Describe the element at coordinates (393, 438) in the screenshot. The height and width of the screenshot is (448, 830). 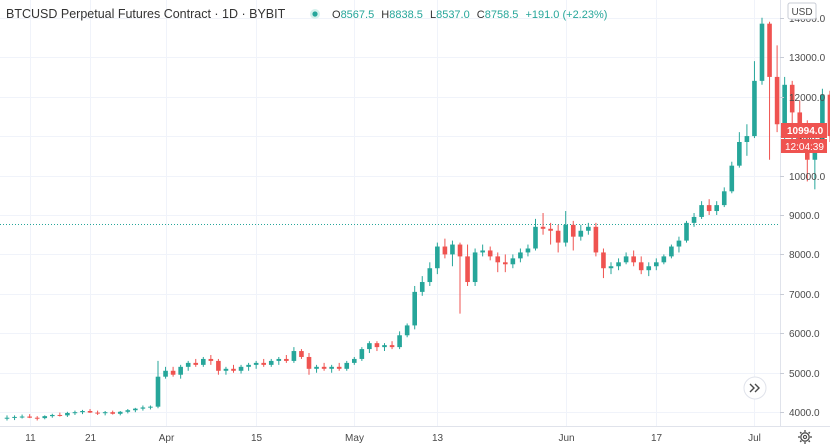
I see `time-axis: 11 21 Apr 15 May 13 Jun 17 Jul` at that location.